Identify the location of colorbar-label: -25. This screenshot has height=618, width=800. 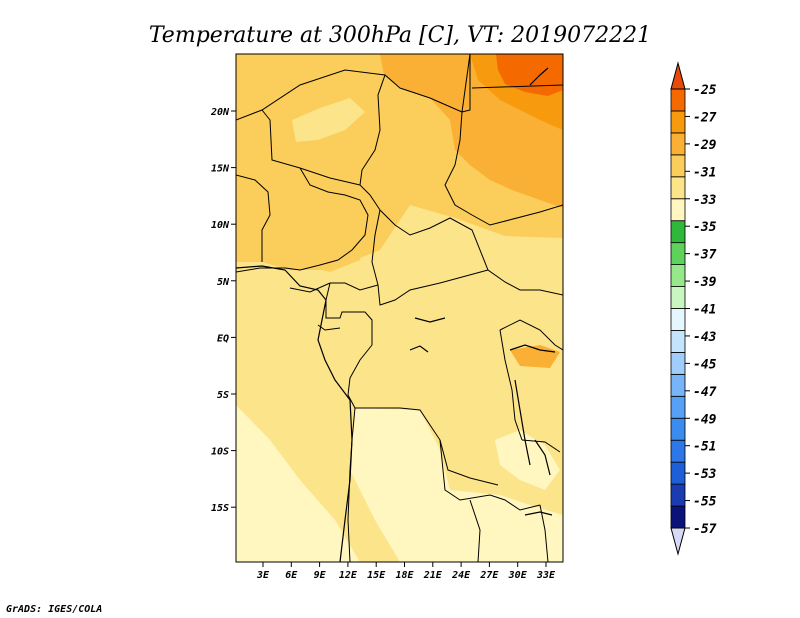
(705, 90).